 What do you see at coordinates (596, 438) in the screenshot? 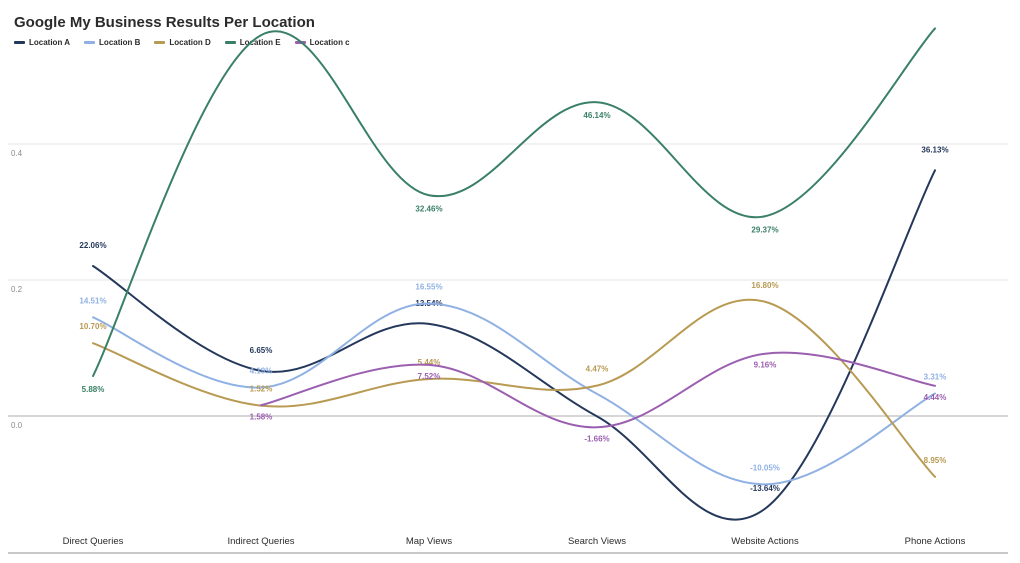
I see `data-label: -1.66%` at bounding box center [596, 438].